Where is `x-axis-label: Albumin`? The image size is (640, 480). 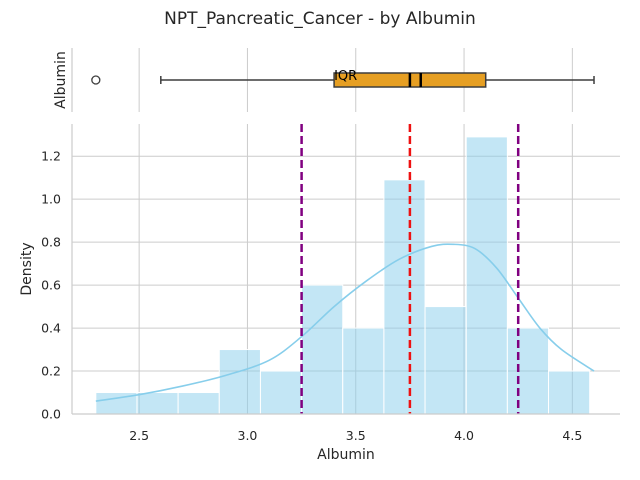 x-axis-label: Albumin is located at coordinates (346, 455).